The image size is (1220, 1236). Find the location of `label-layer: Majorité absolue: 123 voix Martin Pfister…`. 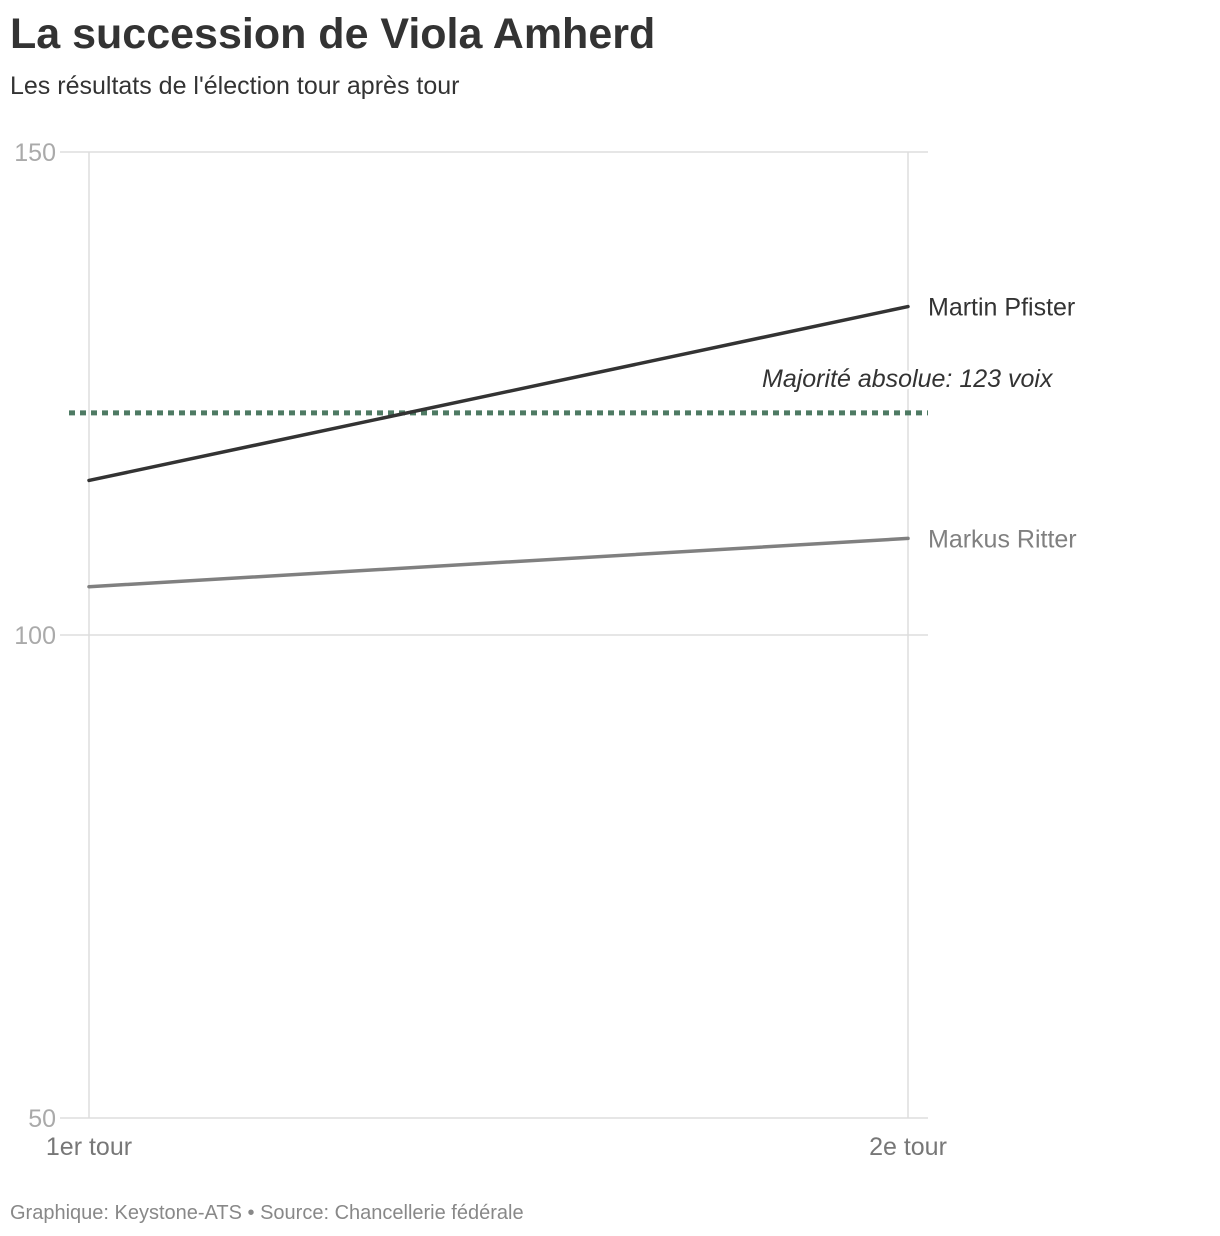

label-layer: Majorité absolue: 123 voix Martin Pfister… is located at coordinates (918, 424).